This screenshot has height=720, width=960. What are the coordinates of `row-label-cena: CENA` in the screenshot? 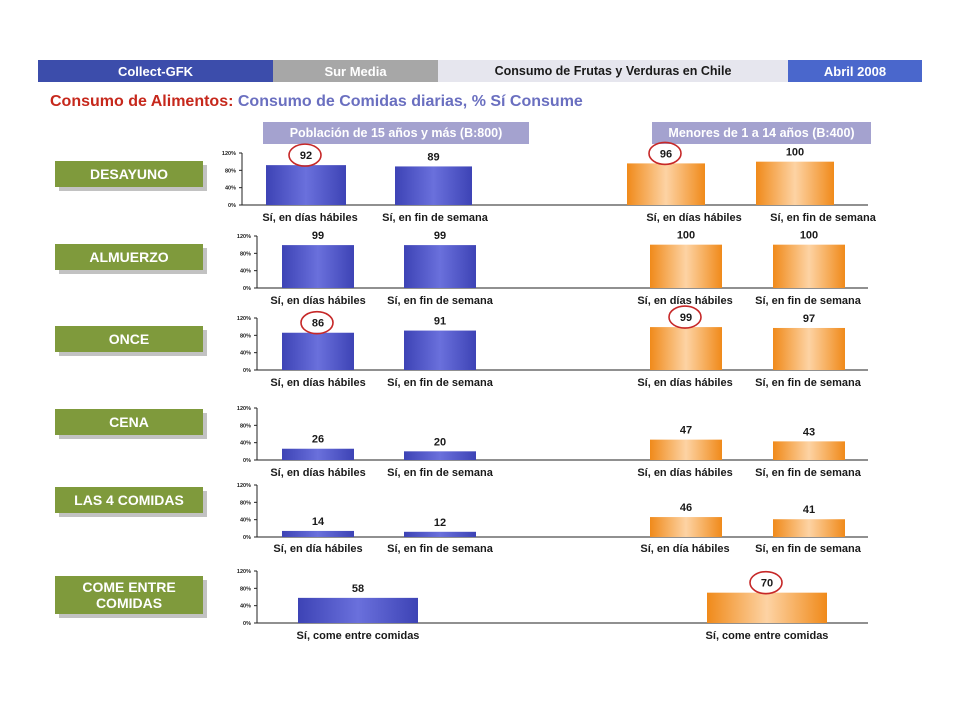 It's located at (129, 422).